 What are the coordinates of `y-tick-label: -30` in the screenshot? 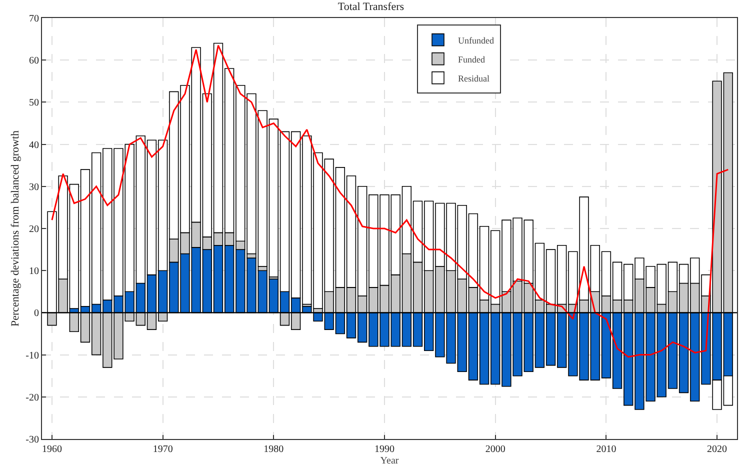 It's located at (32, 440).